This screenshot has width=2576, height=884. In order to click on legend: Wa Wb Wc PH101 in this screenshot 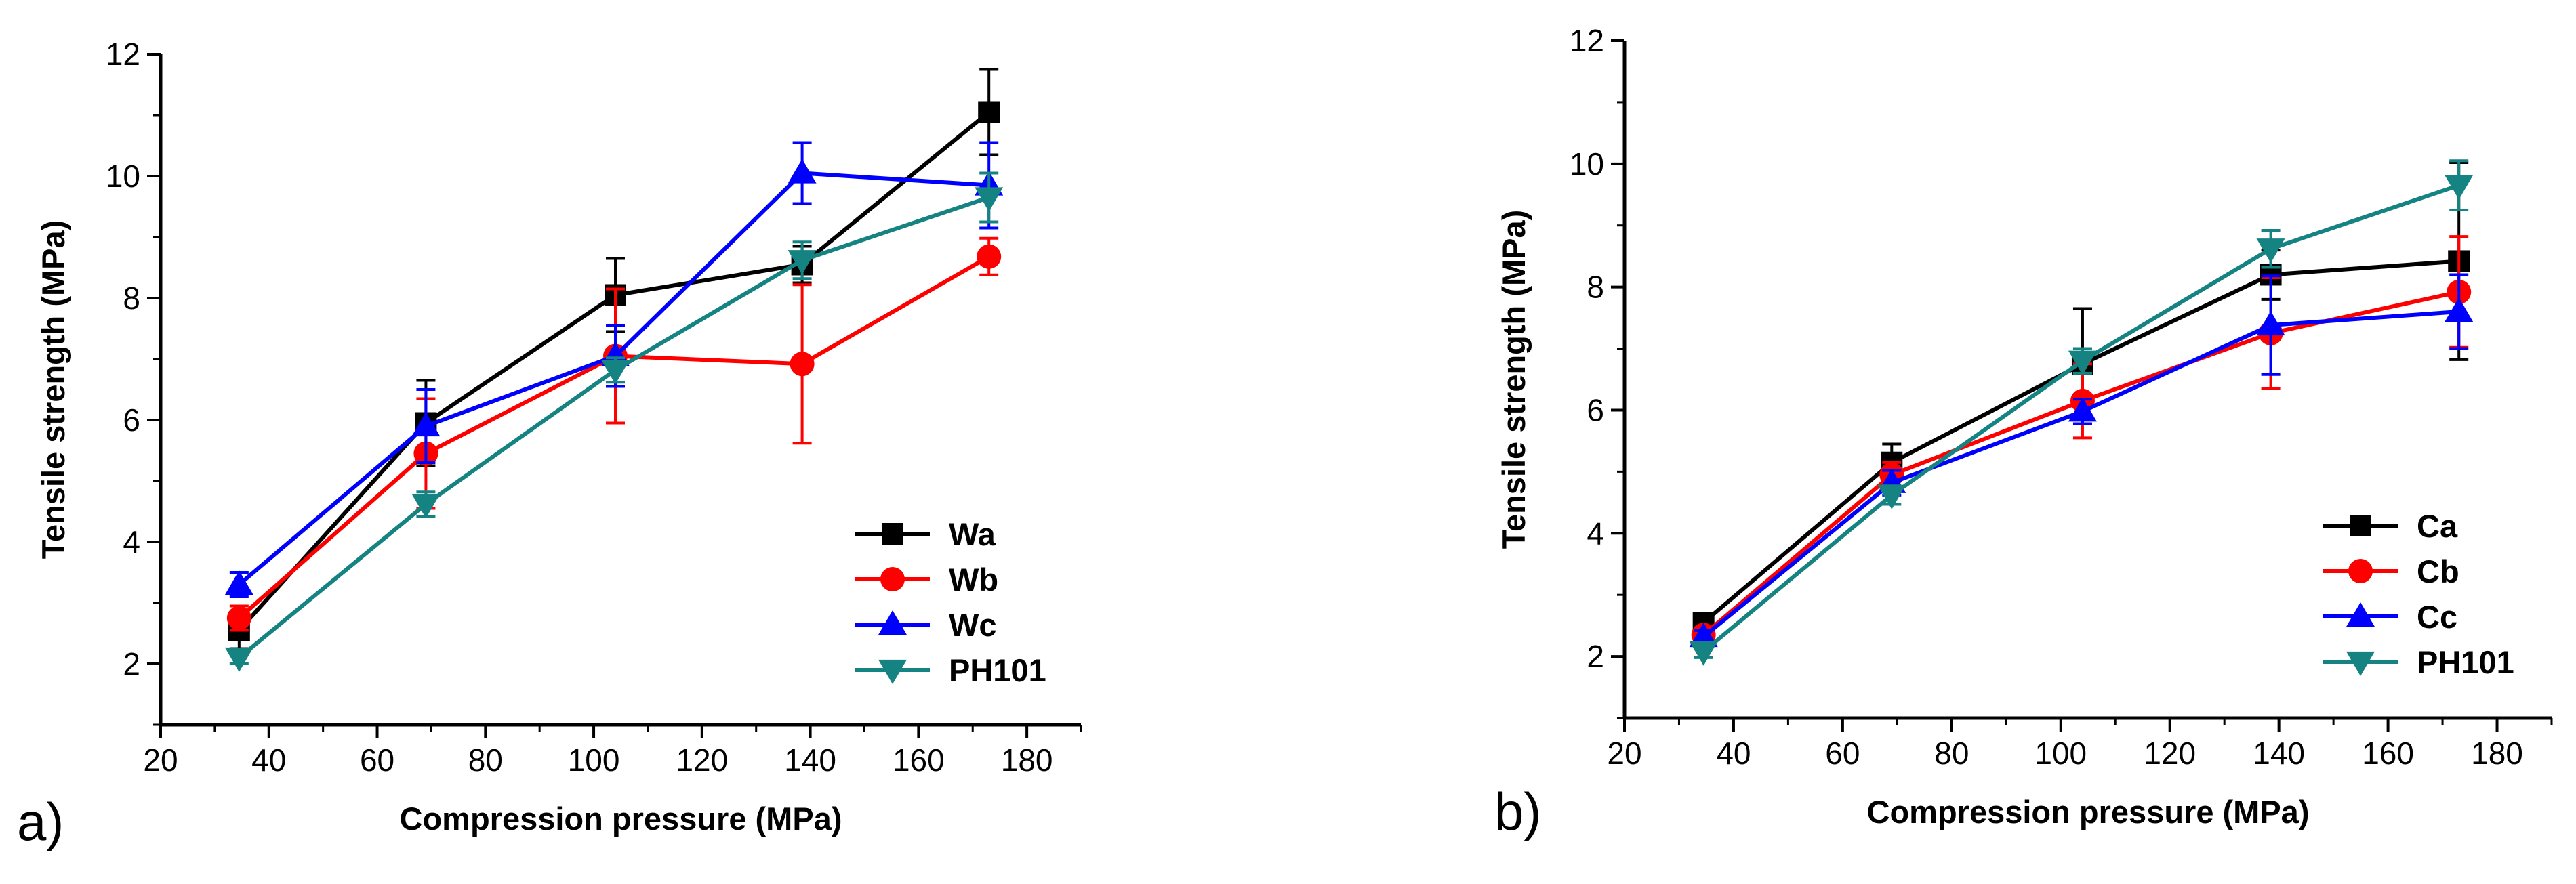, I will do `click(950, 602)`.